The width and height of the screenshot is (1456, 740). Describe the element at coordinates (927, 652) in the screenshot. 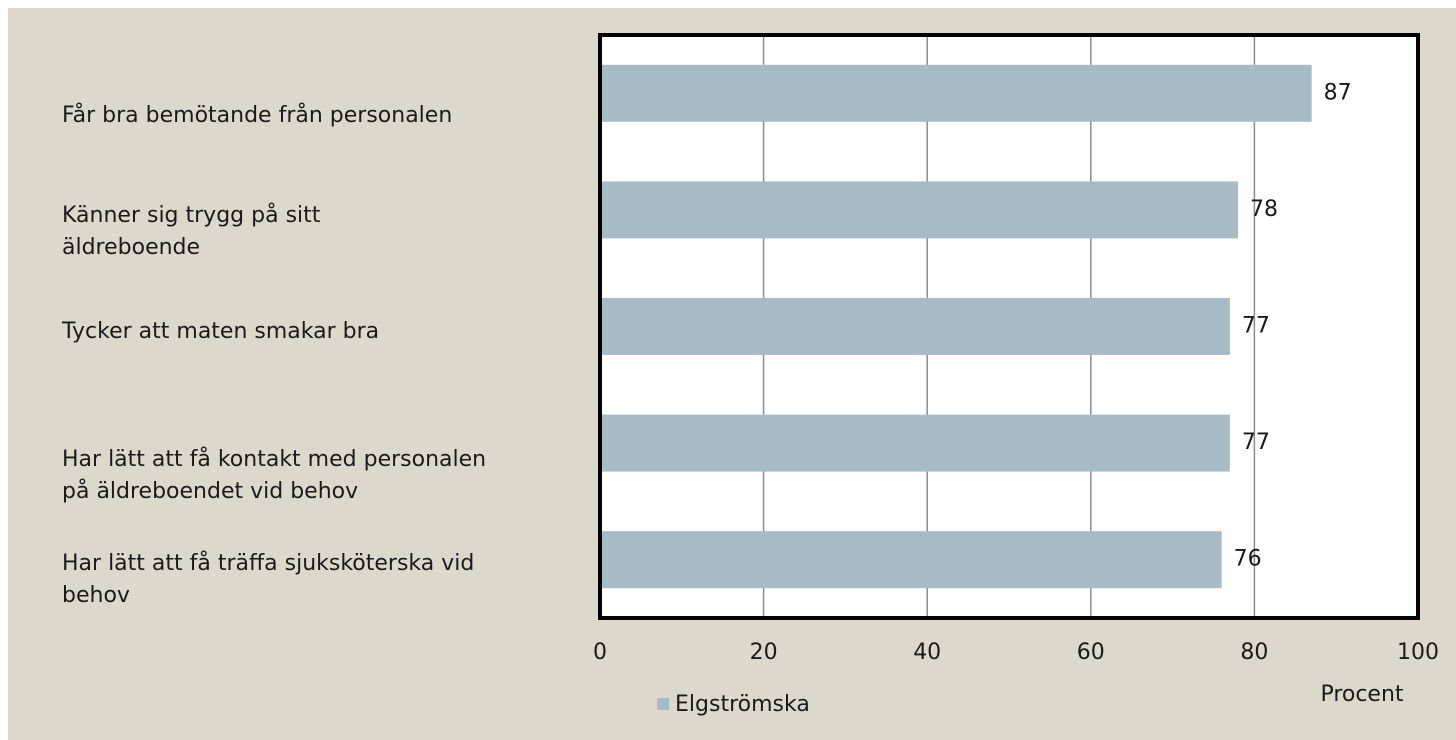

I see `x-tick-label: 40` at that location.